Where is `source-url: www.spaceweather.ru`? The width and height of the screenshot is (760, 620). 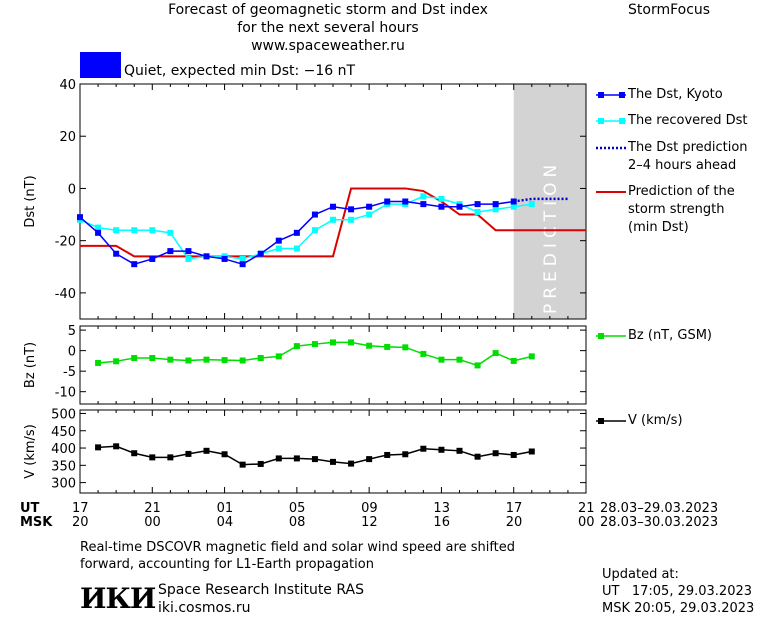
source-url: www.spaceweather.ru is located at coordinates (328, 46).